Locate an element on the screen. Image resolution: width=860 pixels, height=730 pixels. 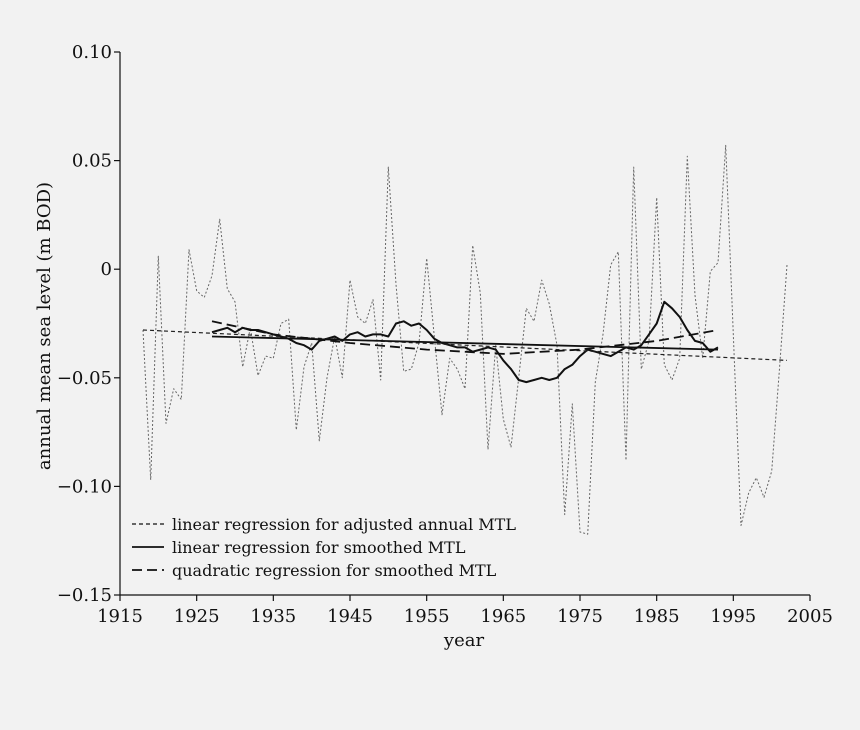
x-tick-label: 1985 is located at coordinates (657, 616).